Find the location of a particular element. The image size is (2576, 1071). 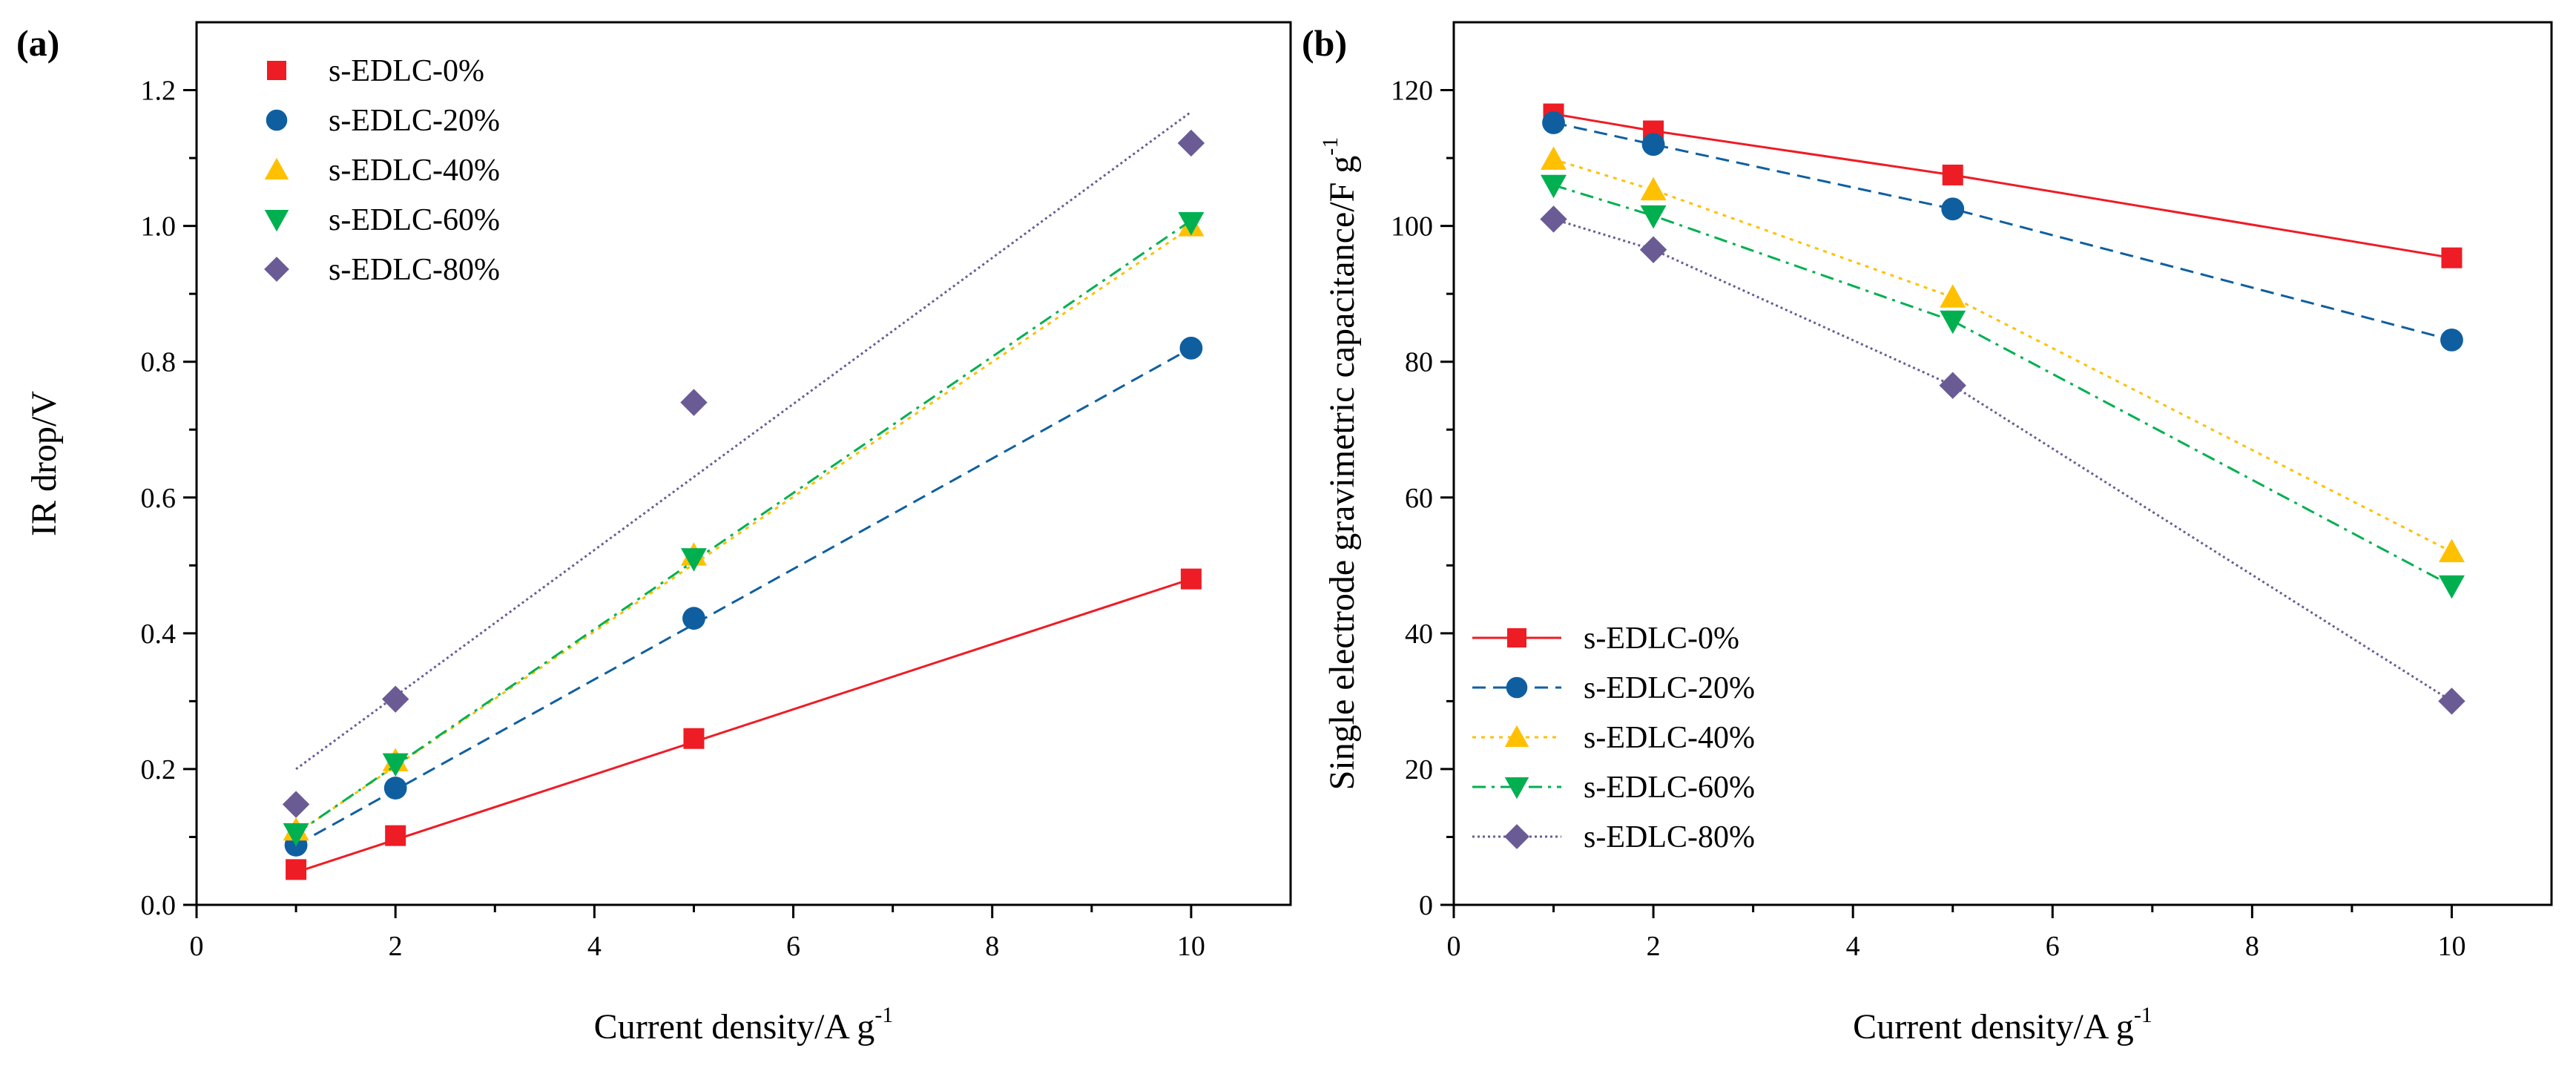

y-tick-label: 1.2 is located at coordinates (159, 91).